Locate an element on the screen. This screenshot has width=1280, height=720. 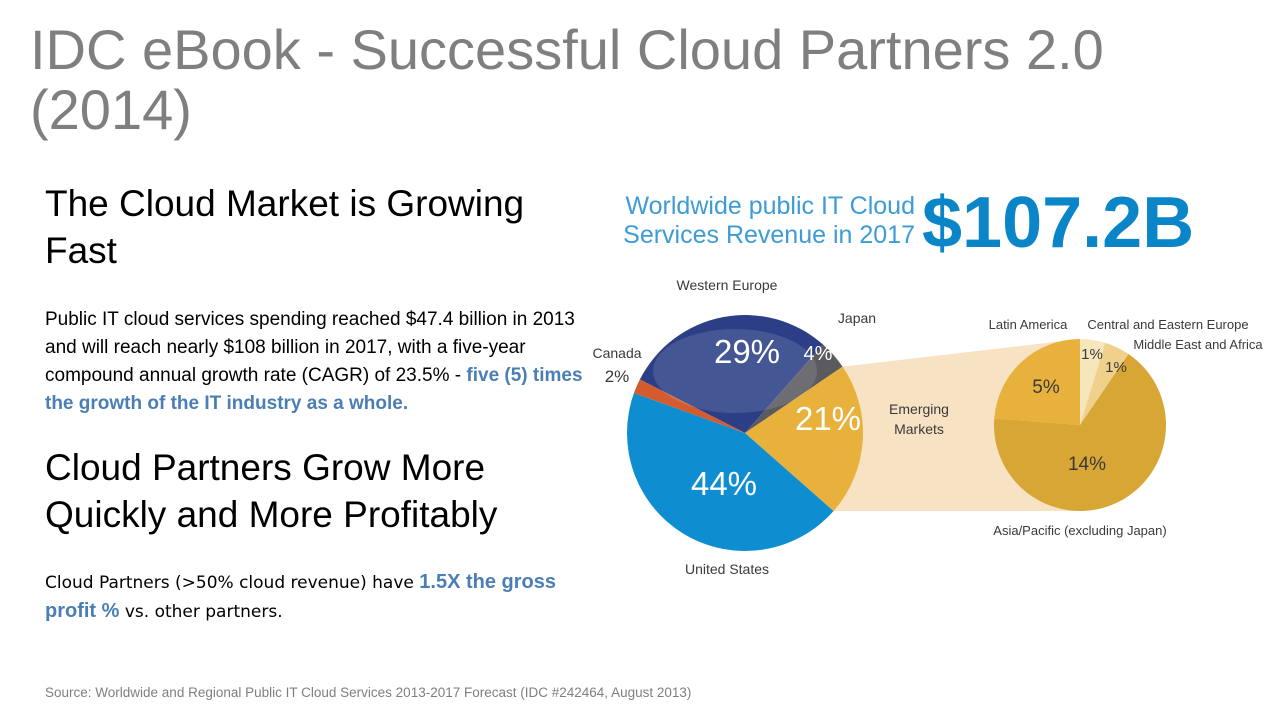
pct-label-middle-east-and-africa: 1% is located at coordinates (1116, 367).